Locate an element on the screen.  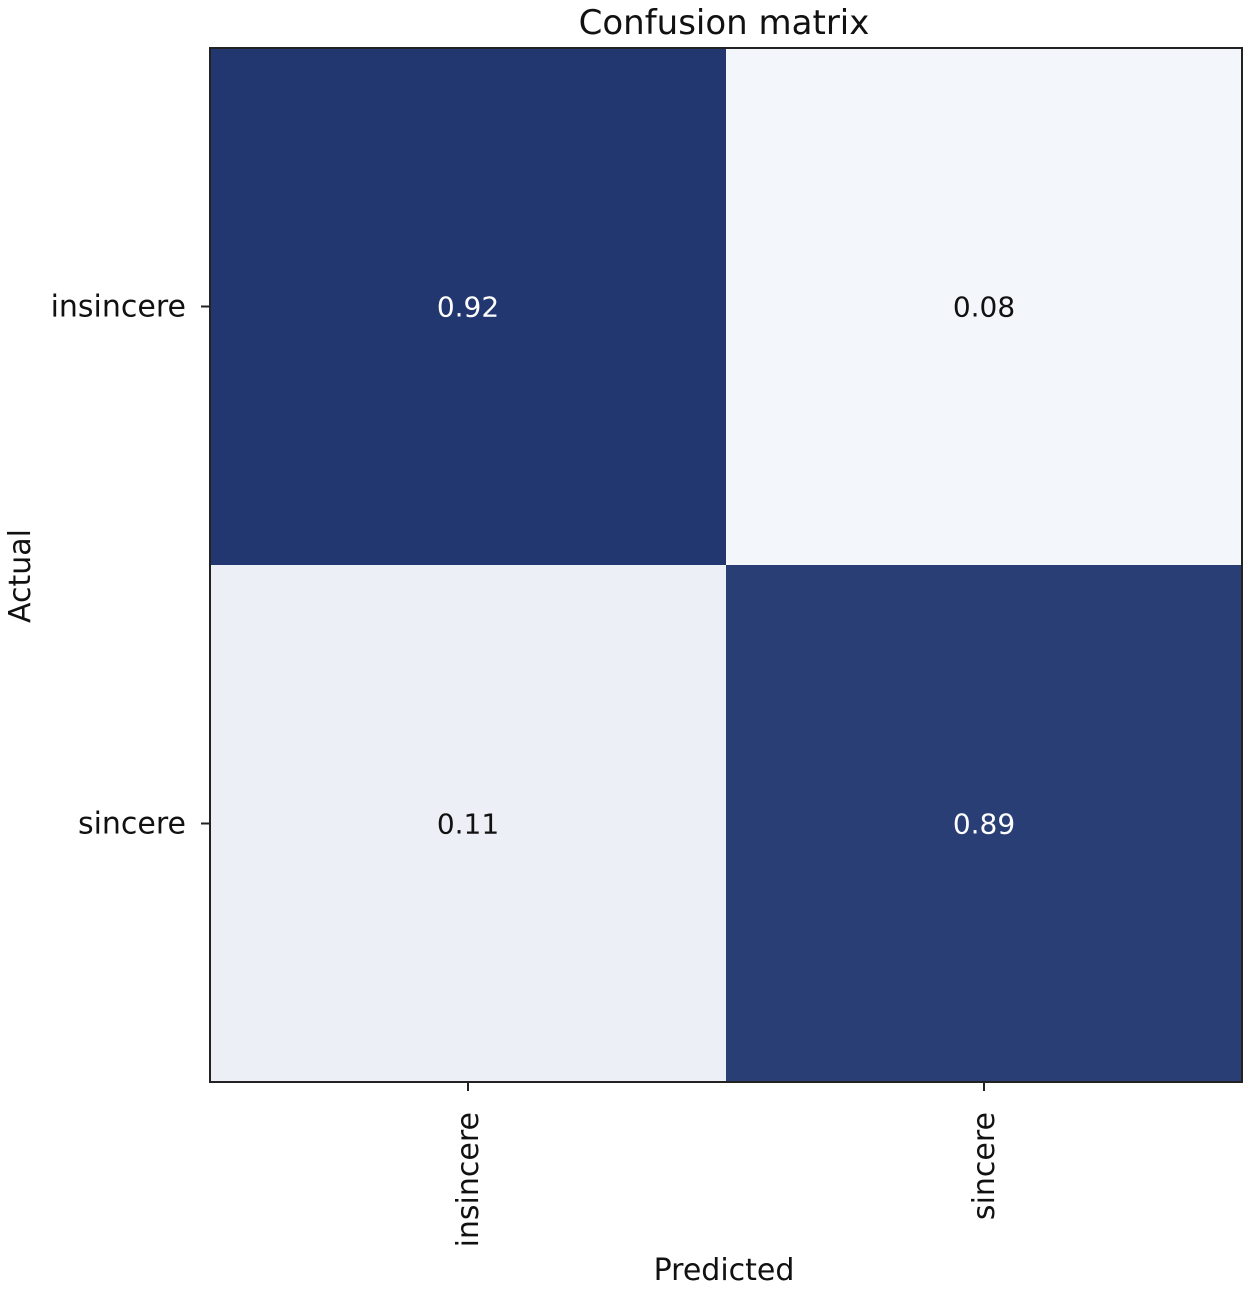
cell-value-label: 0.92 is located at coordinates (468, 307).